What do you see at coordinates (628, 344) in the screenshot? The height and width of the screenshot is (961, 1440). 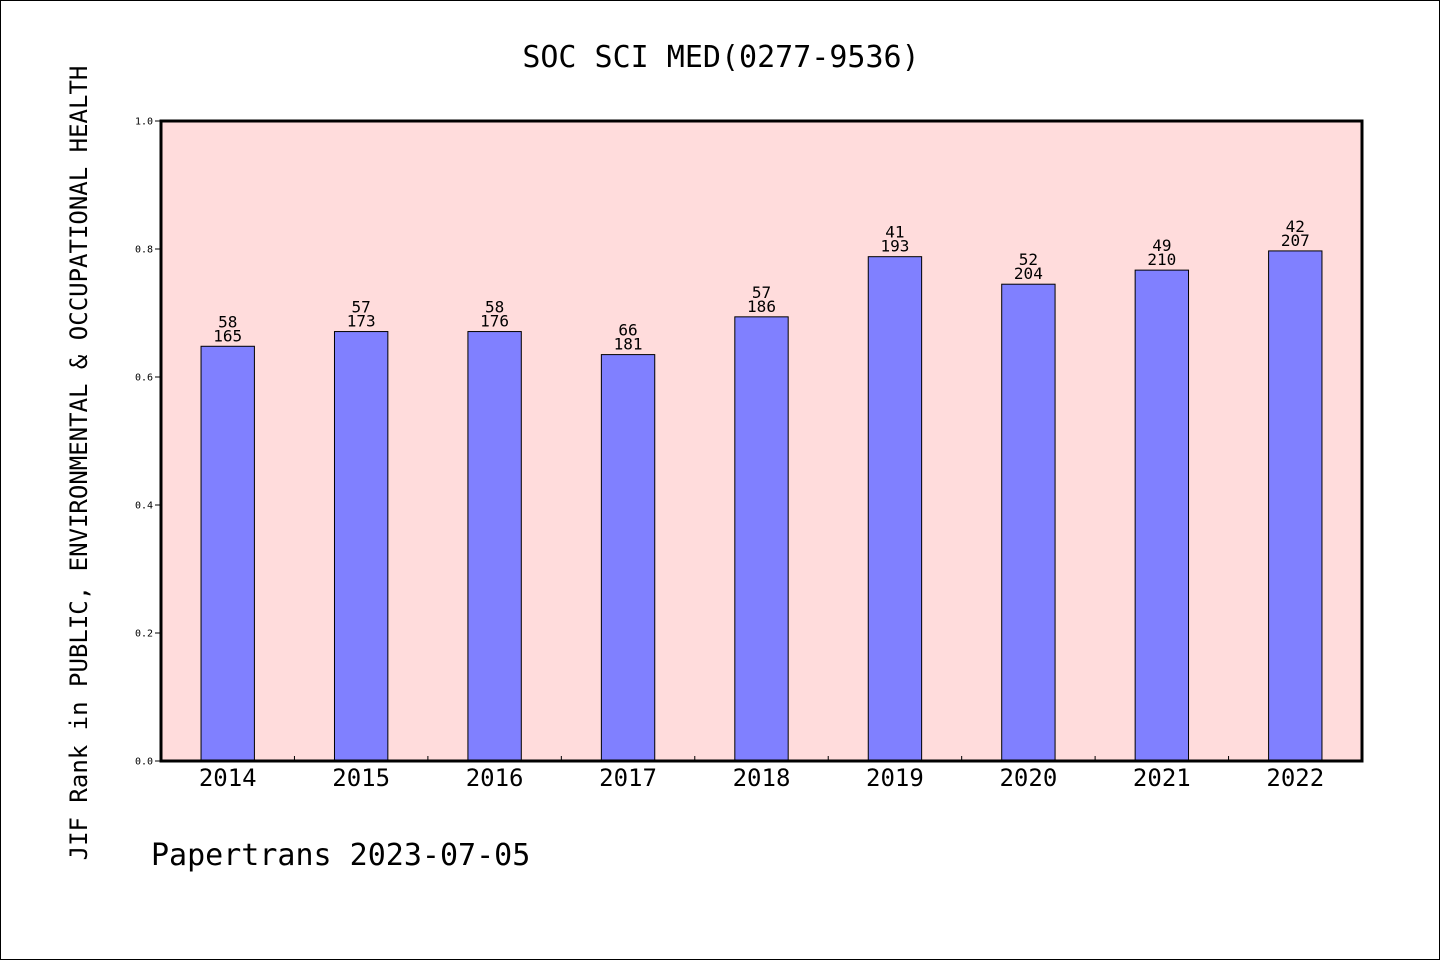 I see `bar-total-label: 181` at bounding box center [628, 344].